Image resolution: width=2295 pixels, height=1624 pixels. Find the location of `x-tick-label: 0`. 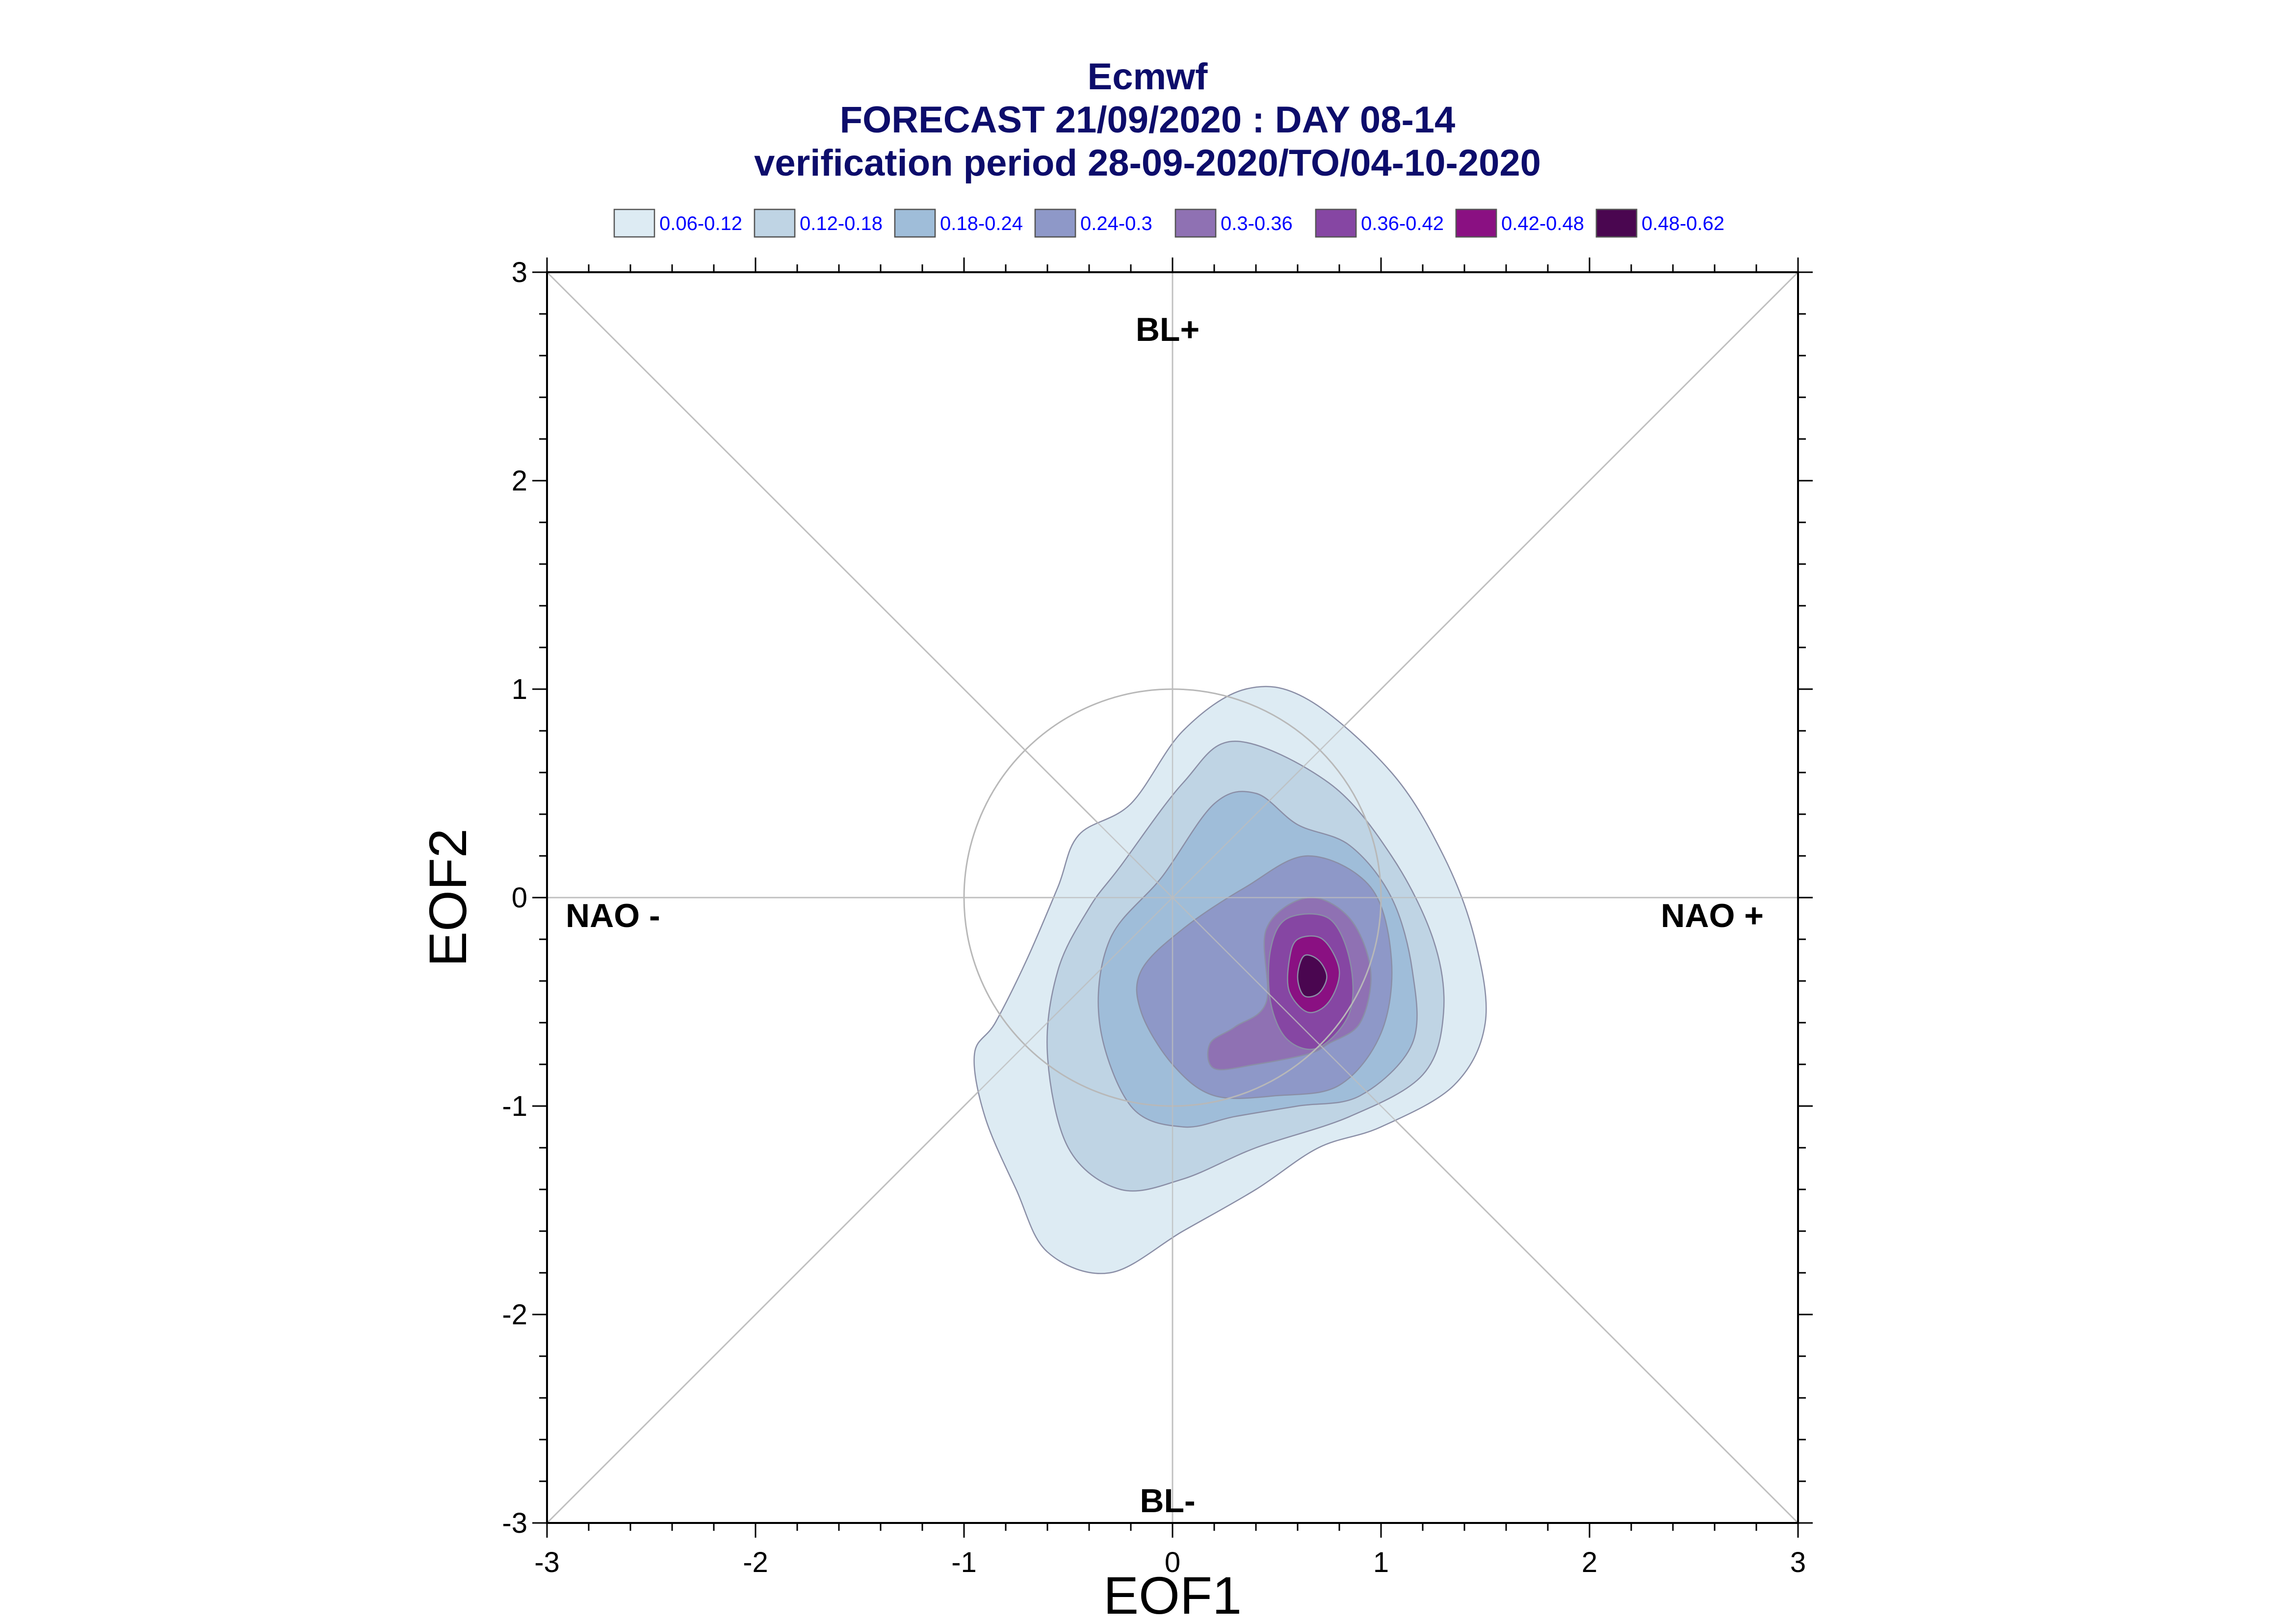

x-tick-label: 0 is located at coordinates (1172, 1562).